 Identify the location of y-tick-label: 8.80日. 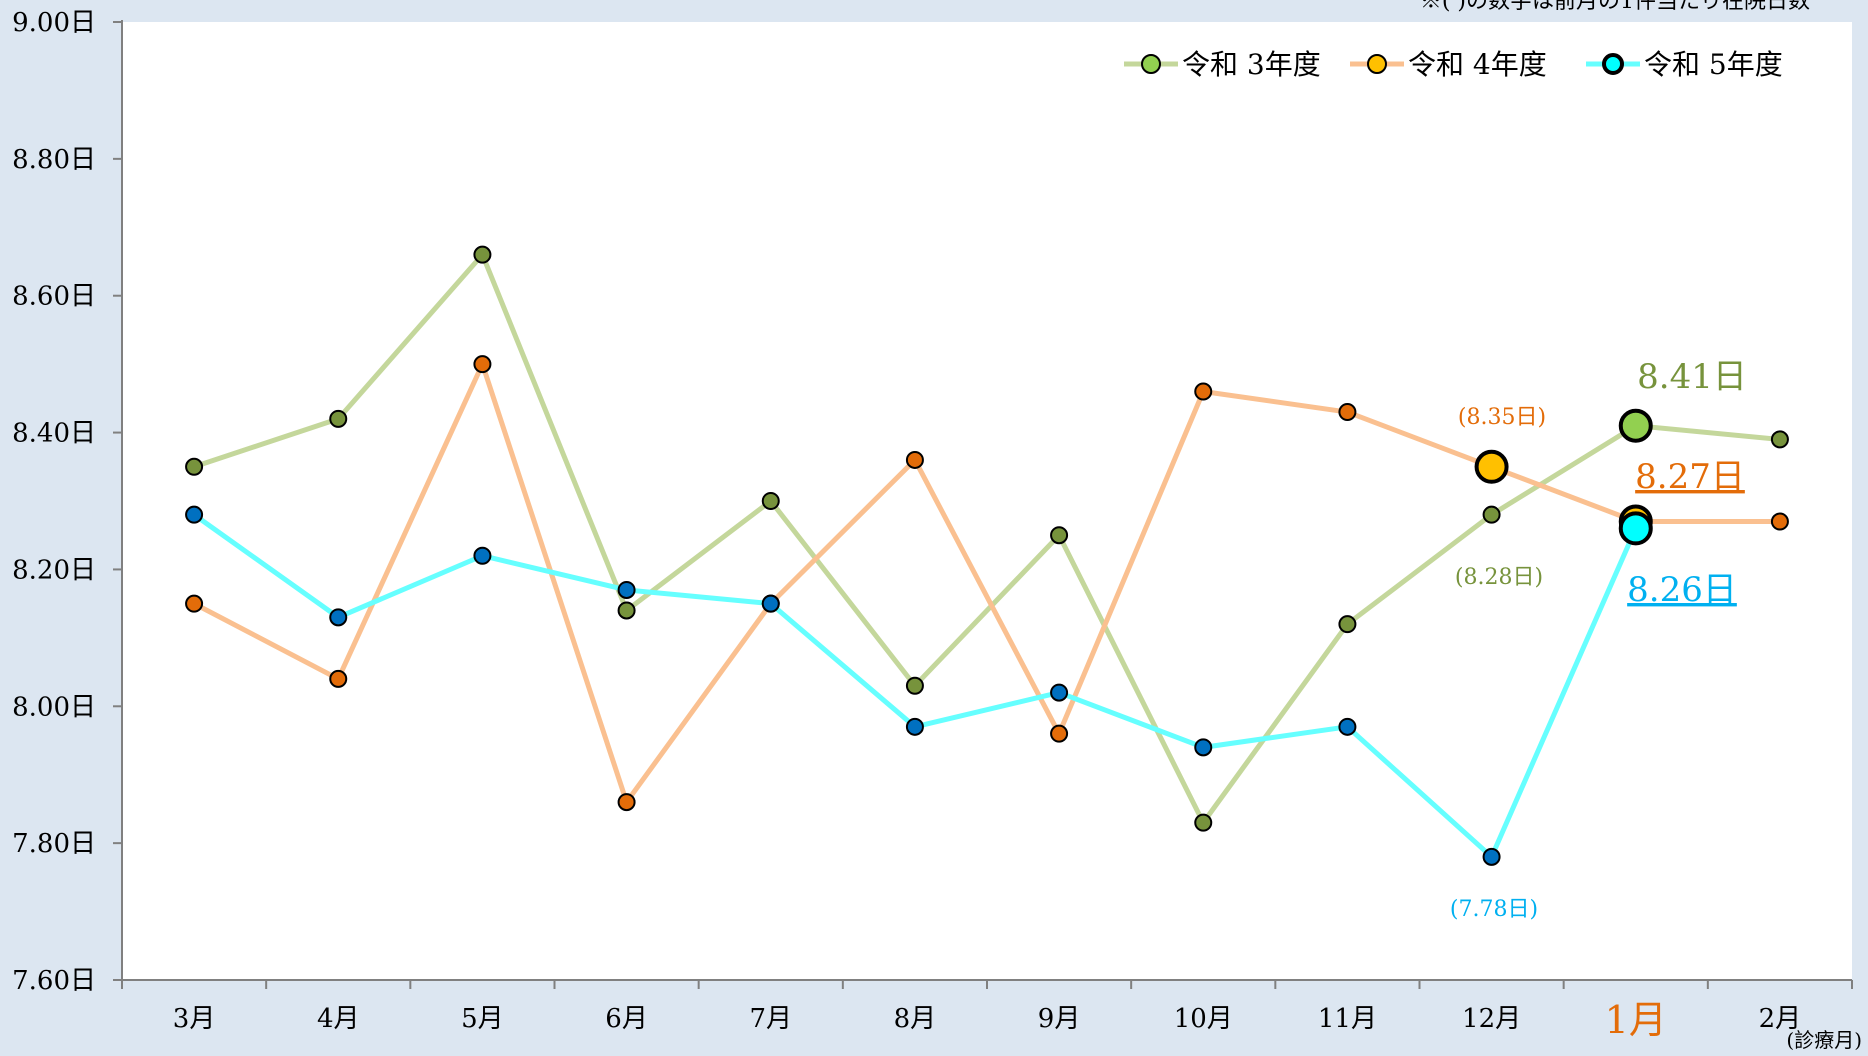
(54, 160).